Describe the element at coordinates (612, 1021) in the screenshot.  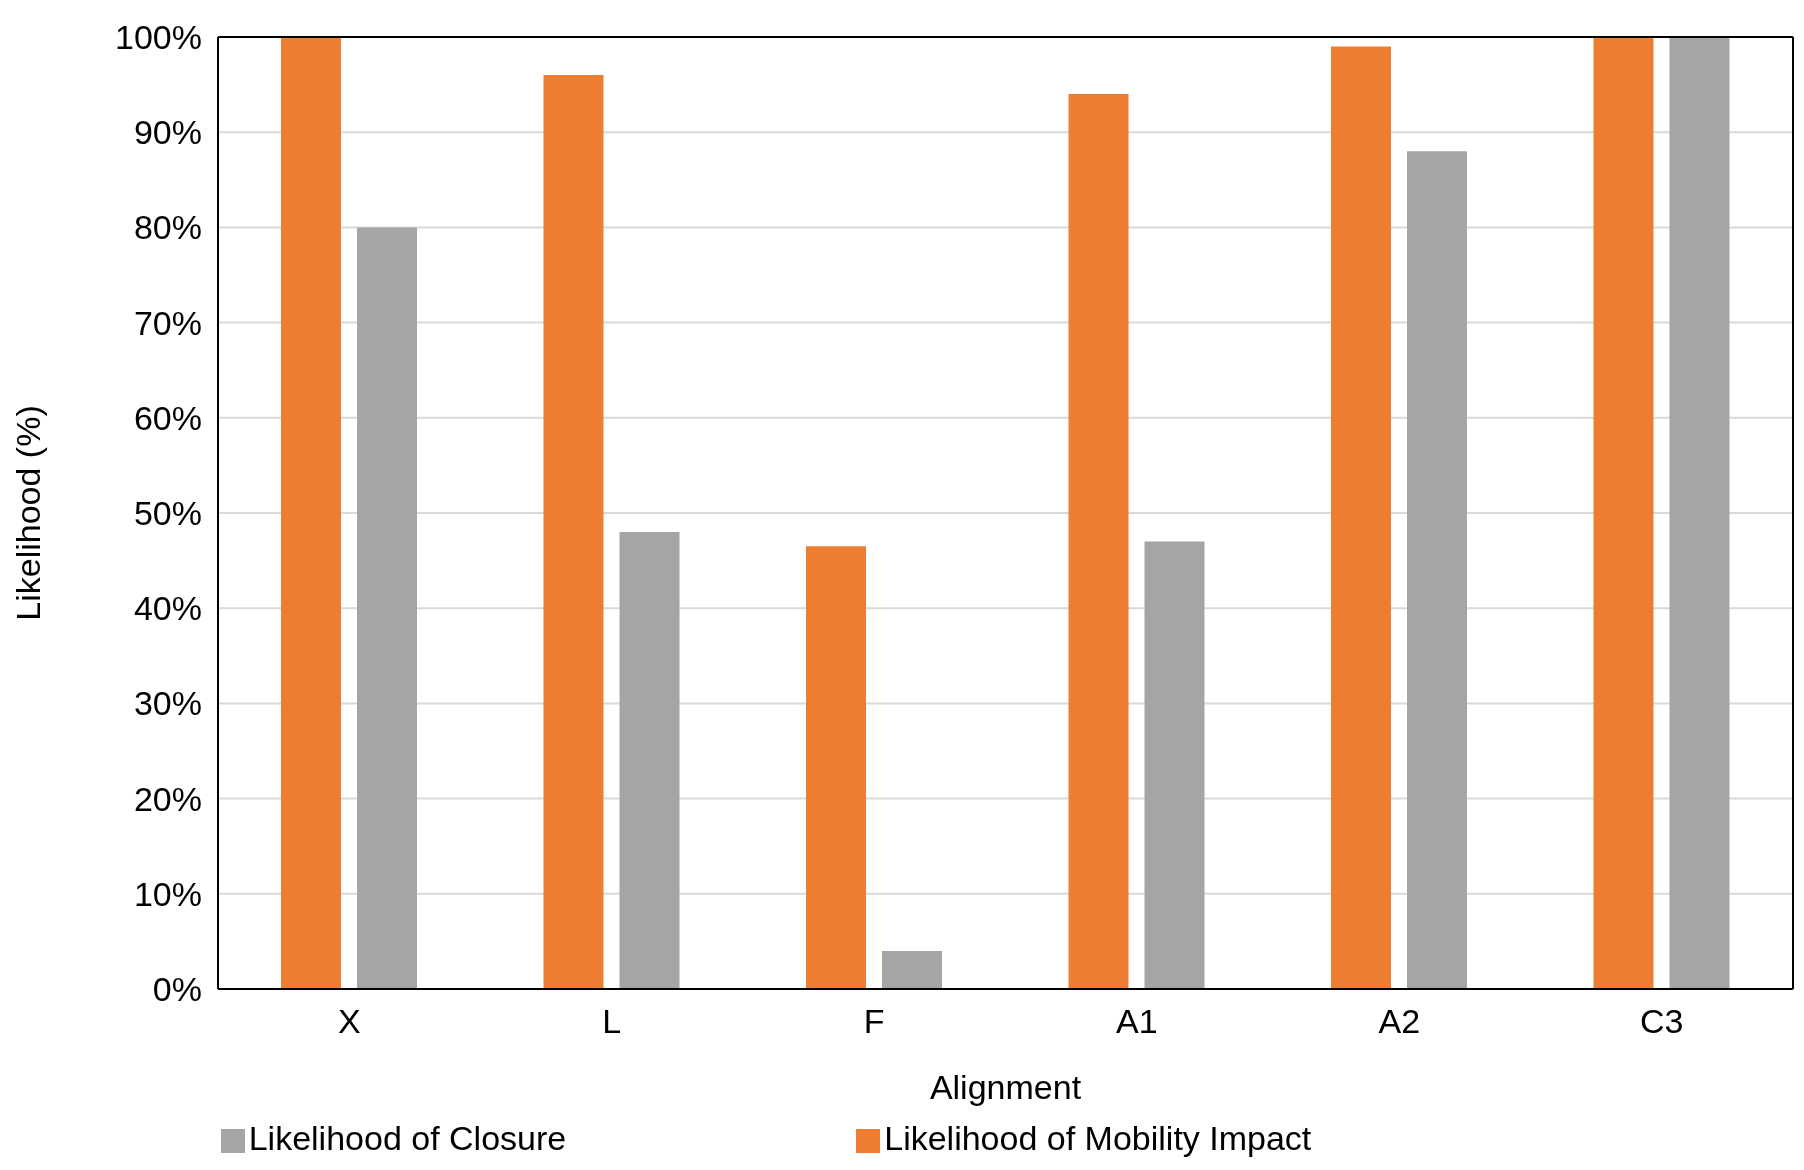
I see `x-tick-label: L` at that location.